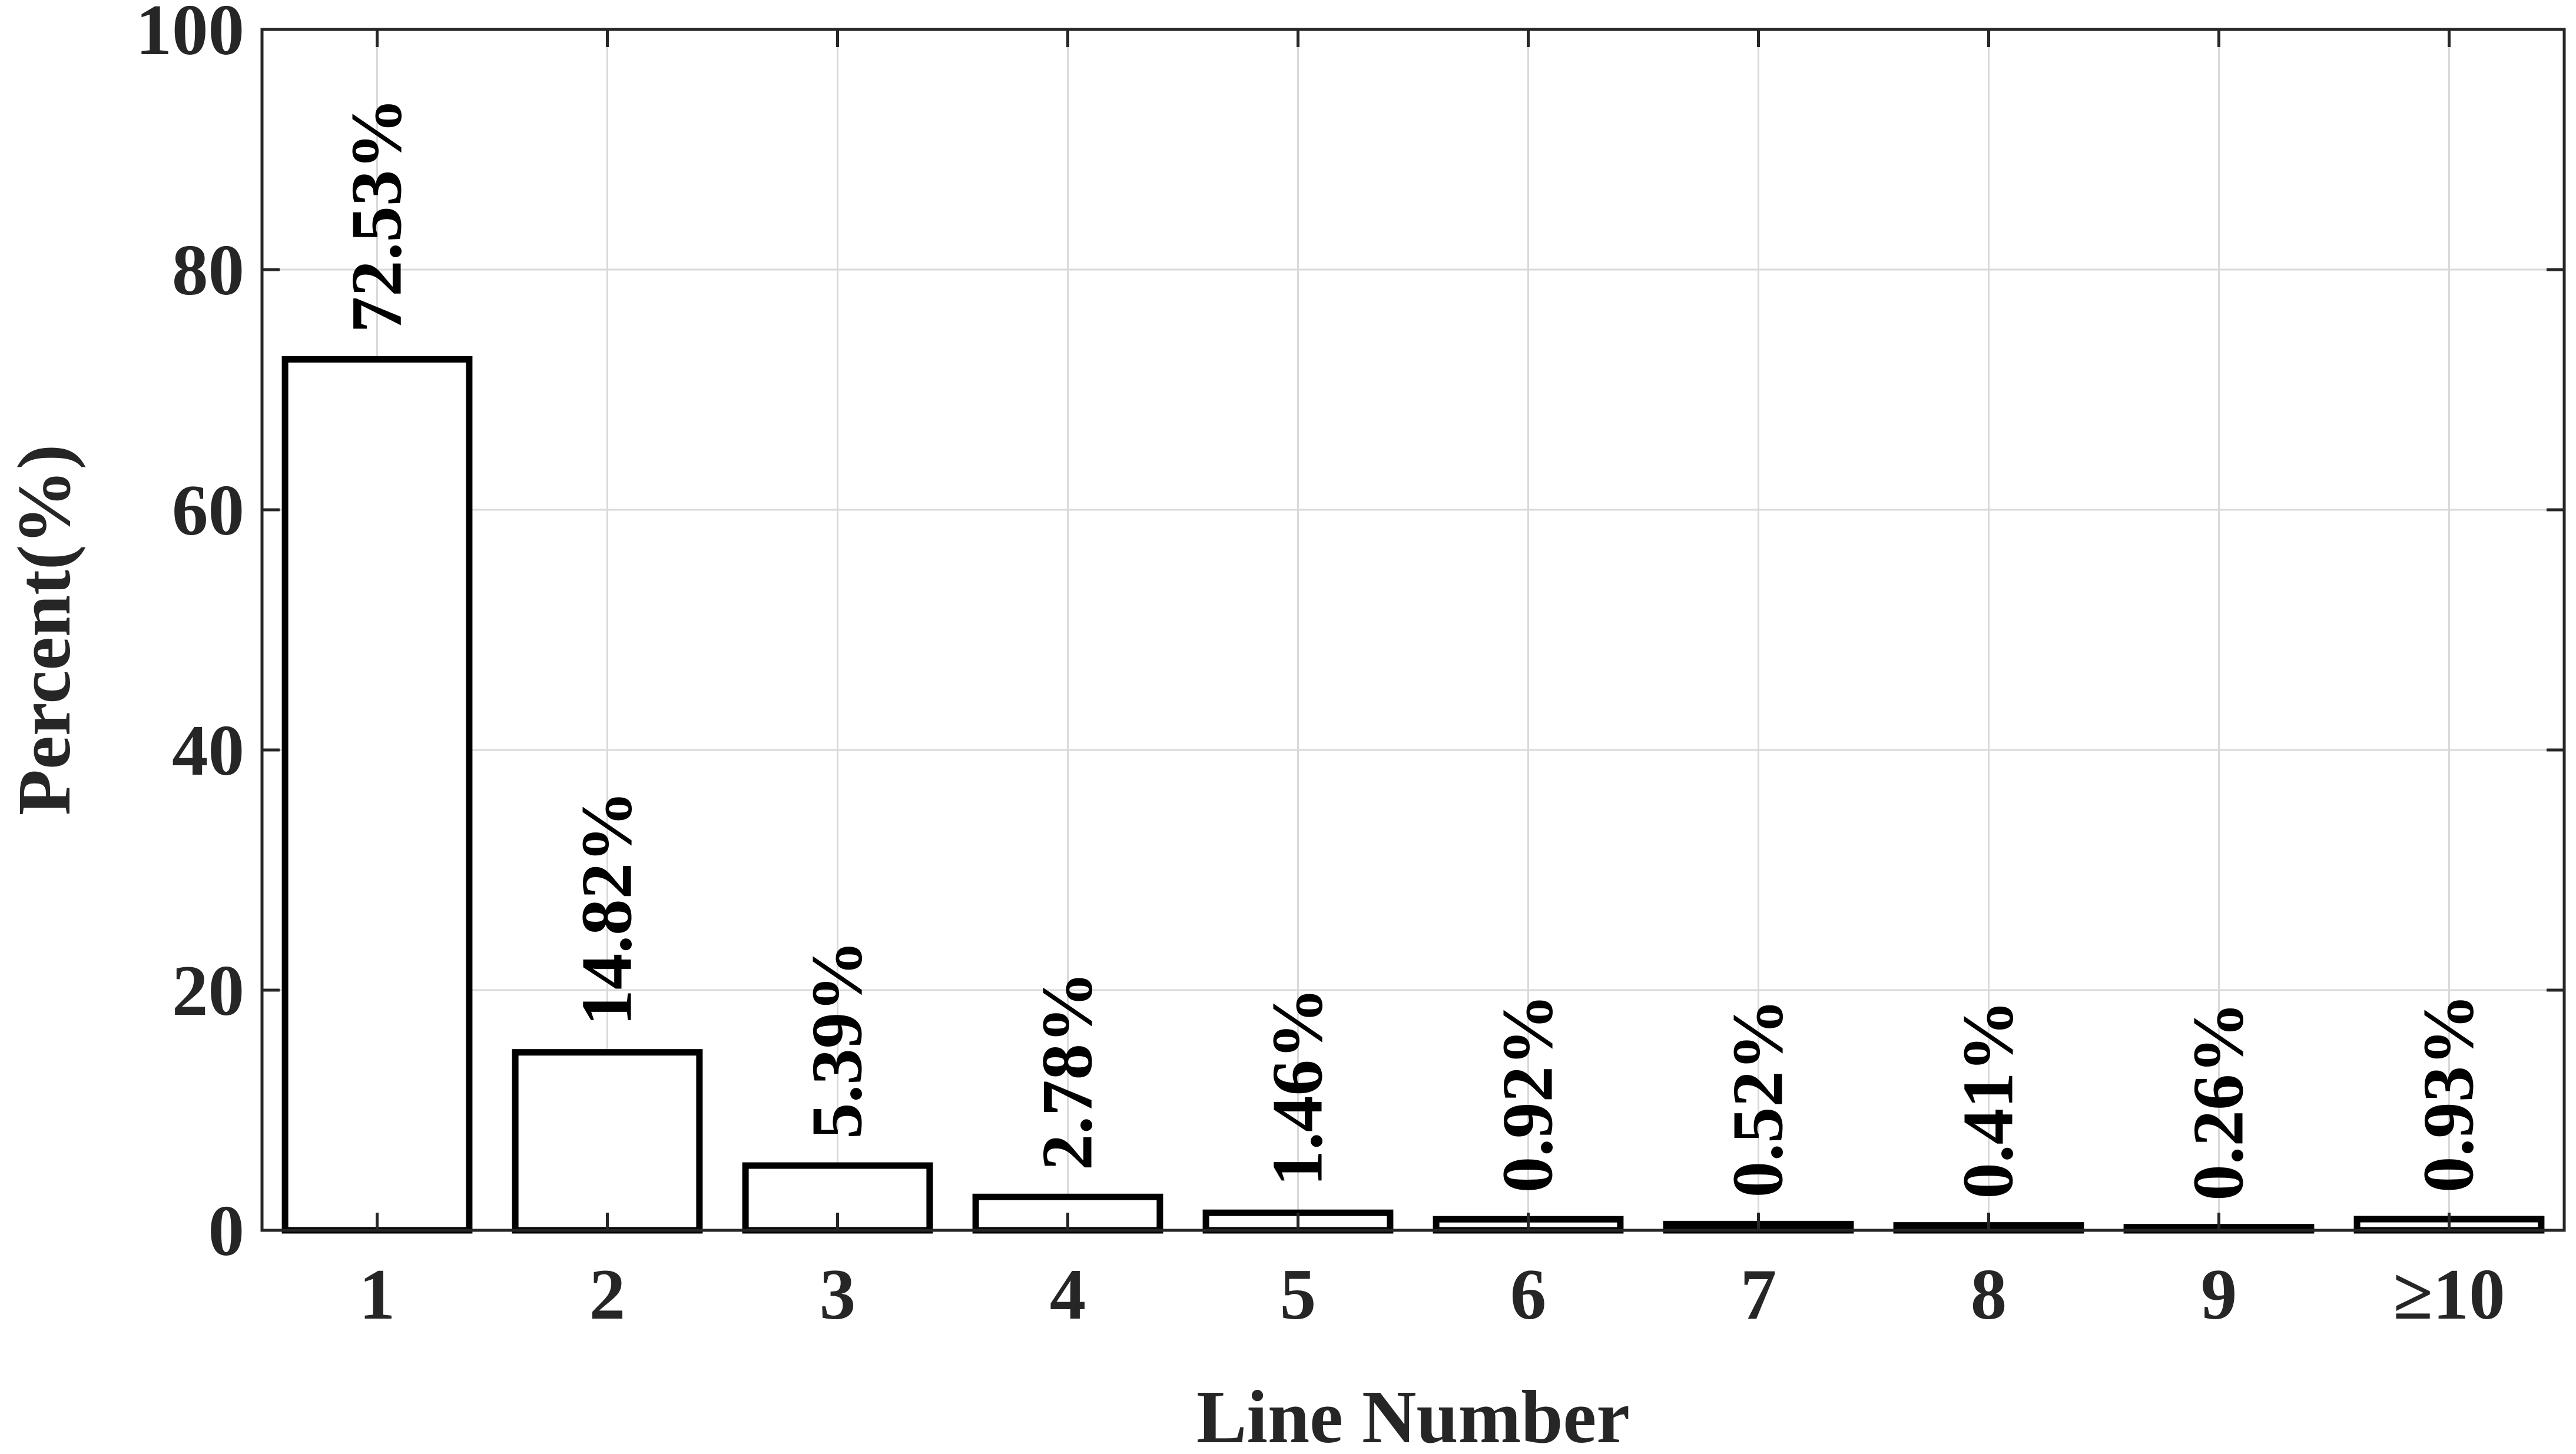 Image resolution: width=2576 pixels, height=1454 pixels. I want to click on y-tick-label: 20, so click(208, 990).